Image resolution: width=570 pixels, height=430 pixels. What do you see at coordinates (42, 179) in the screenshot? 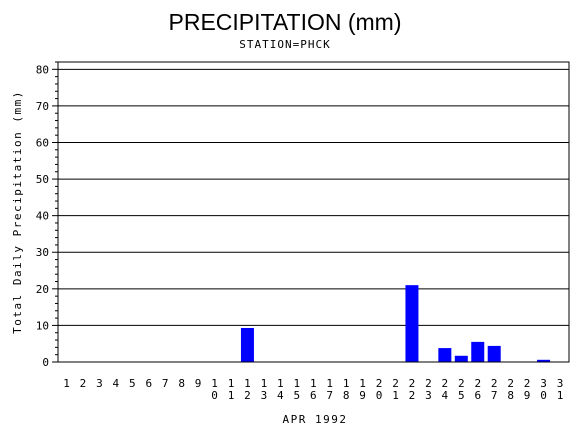
I see `y-tick-label: 50` at bounding box center [42, 179].